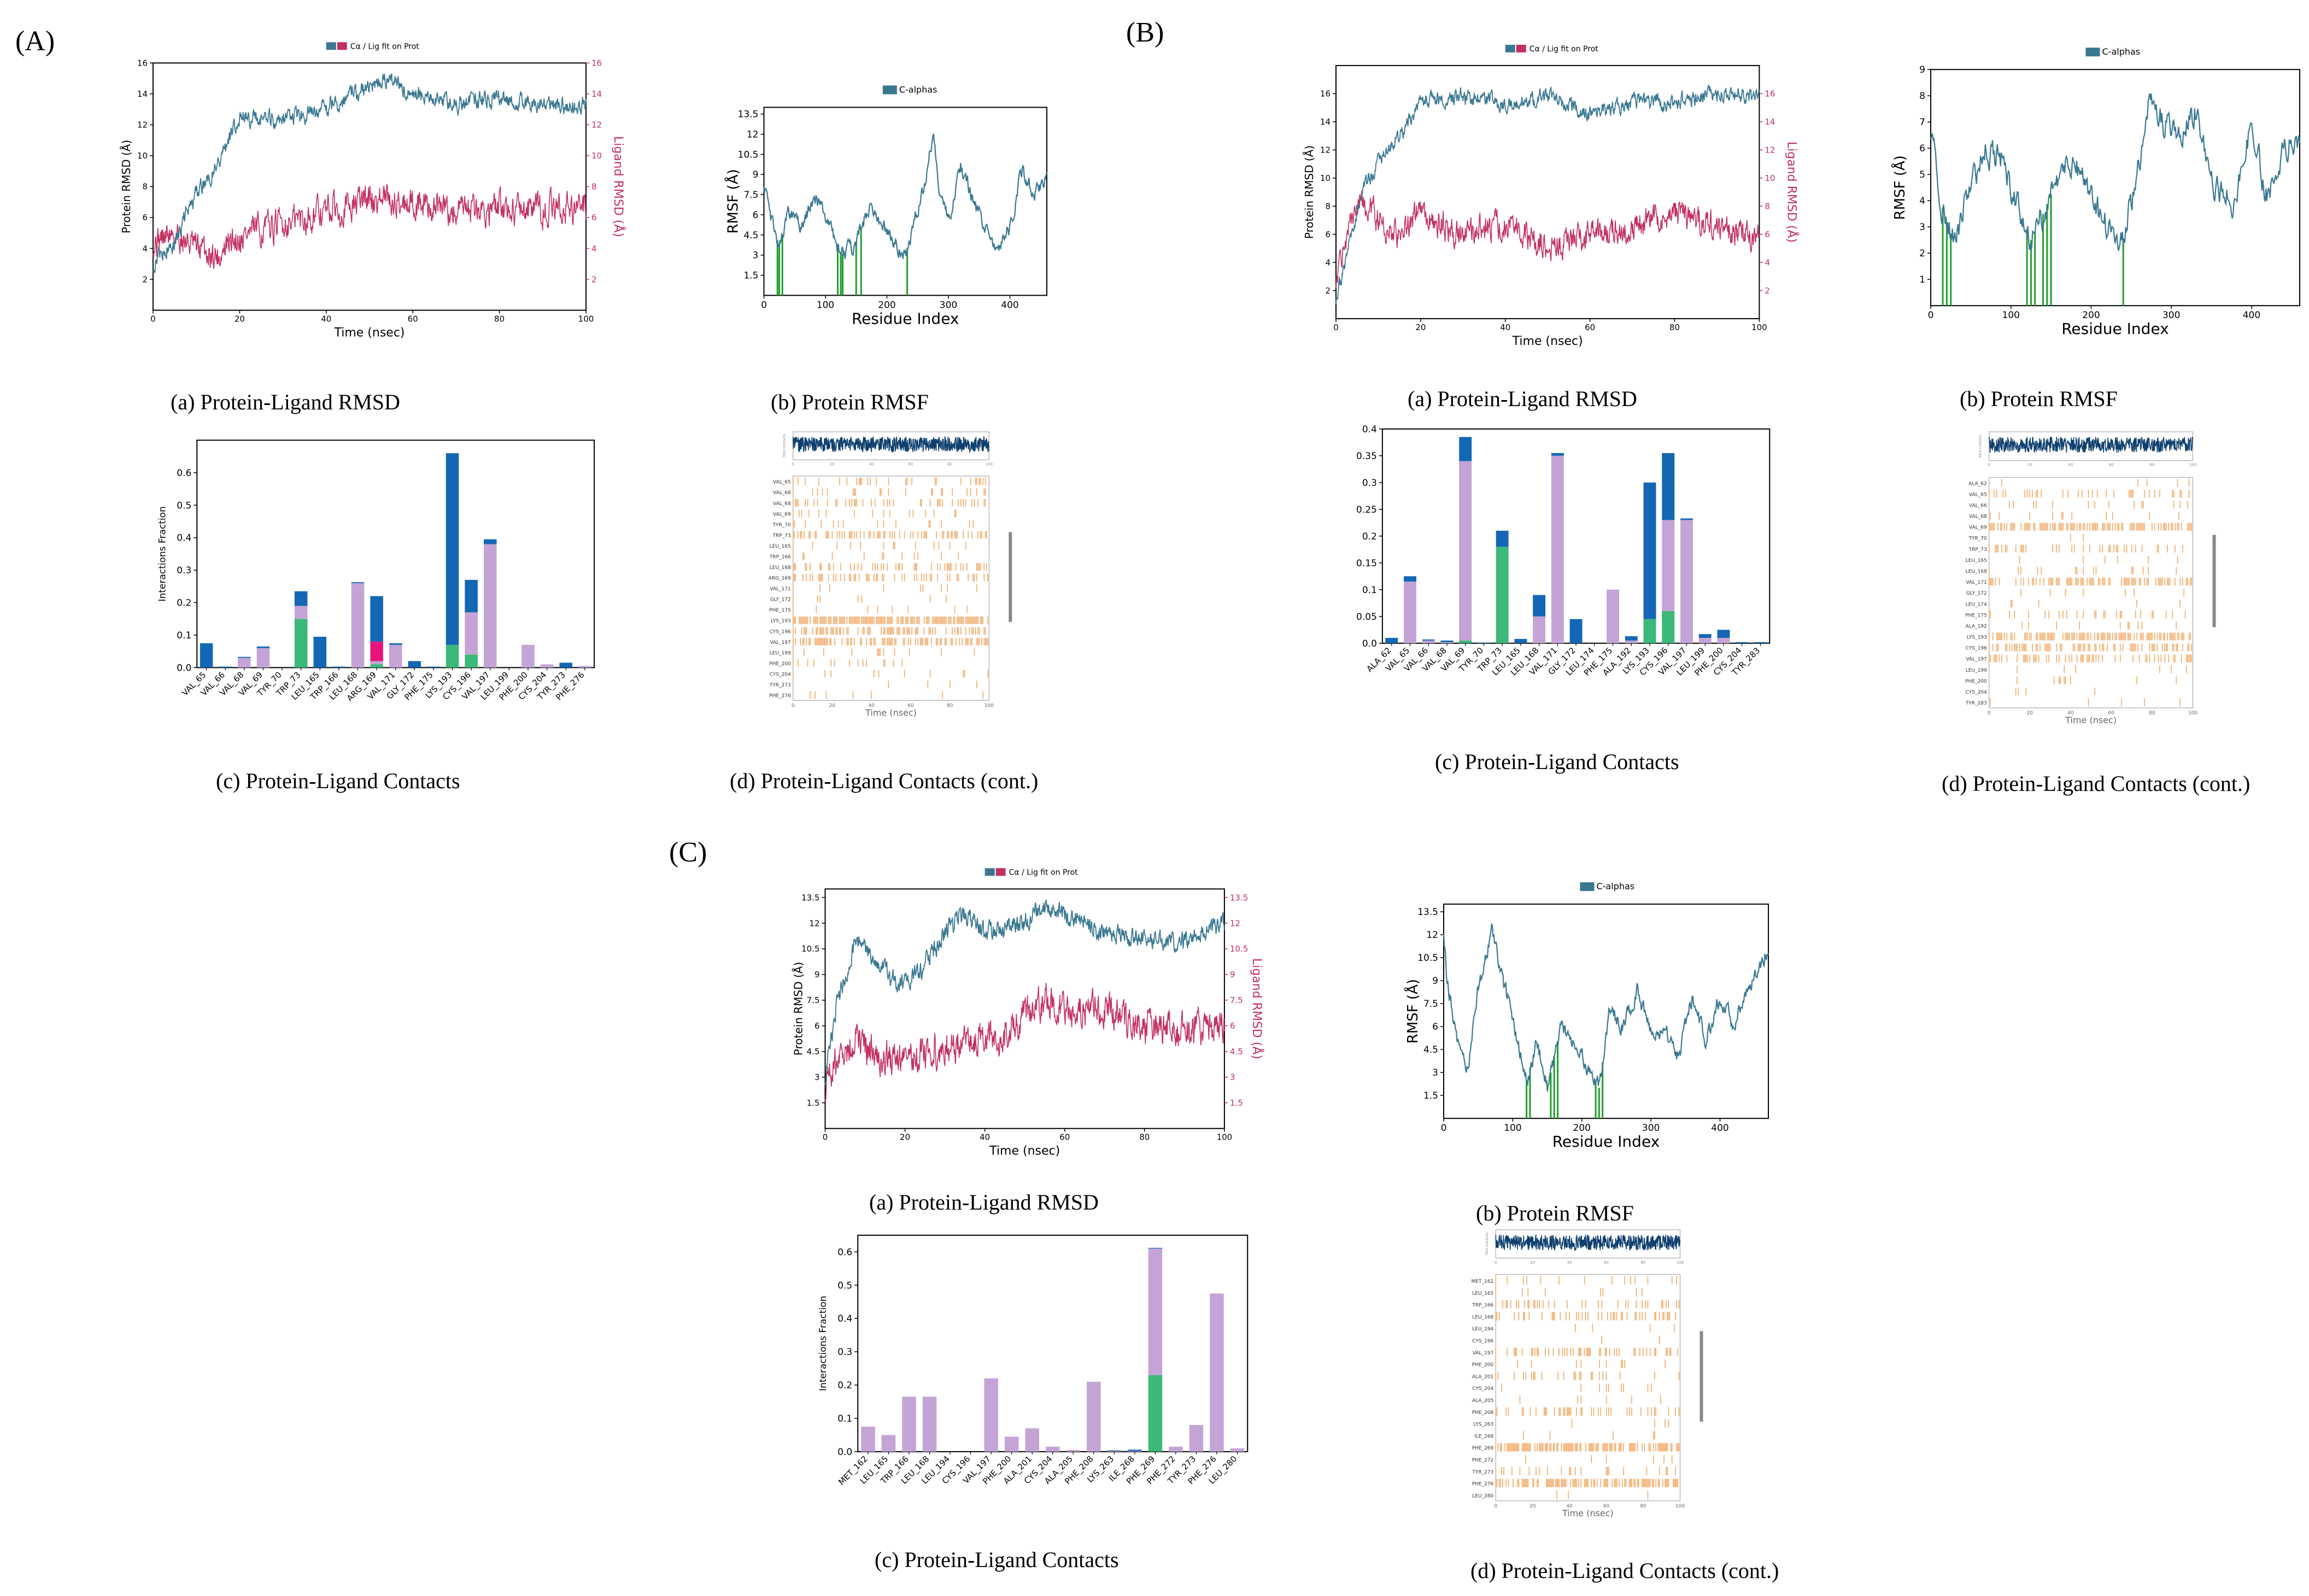 Image resolution: width=2309 pixels, height=1596 pixels. Describe the element at coordinates (1922, 175) in the screenshot. I see `y-tick-label: 5` at that location.